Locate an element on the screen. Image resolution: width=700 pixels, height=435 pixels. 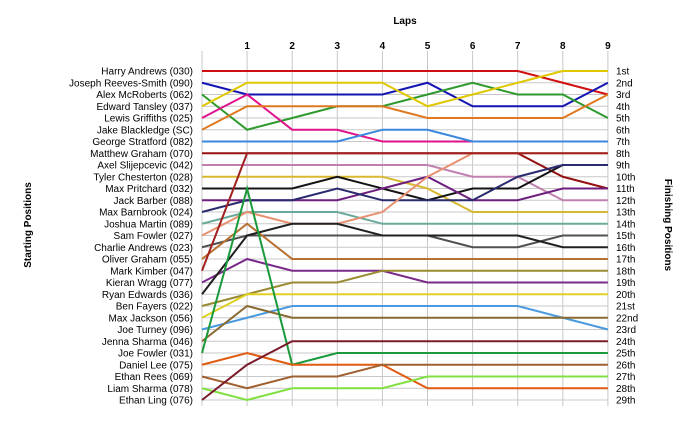
start-position-label: Mark Kimber (047) is located at coordinates (151, 271).